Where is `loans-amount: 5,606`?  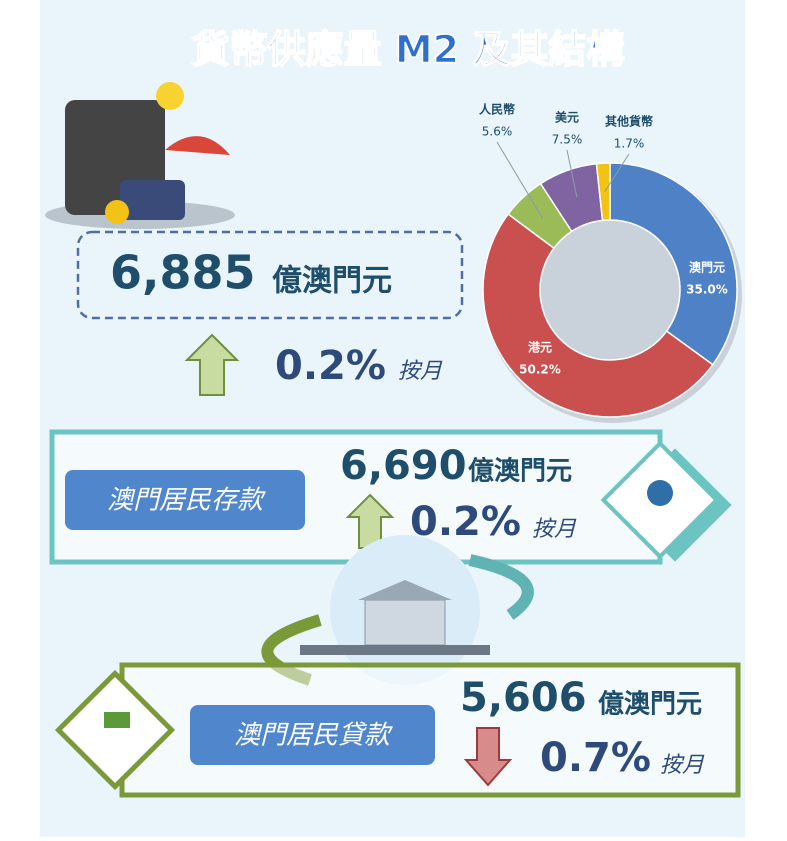
loans-amount: 5,606 is located at coordinates (523, 698).